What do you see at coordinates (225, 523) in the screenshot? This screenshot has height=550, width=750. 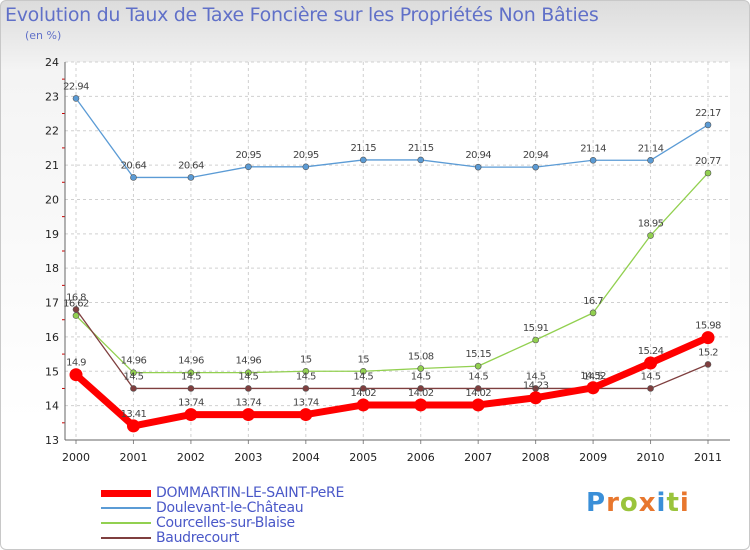 I see `legend-label: Courcelles-sur-Blaise` at bounding box center [225, 523].